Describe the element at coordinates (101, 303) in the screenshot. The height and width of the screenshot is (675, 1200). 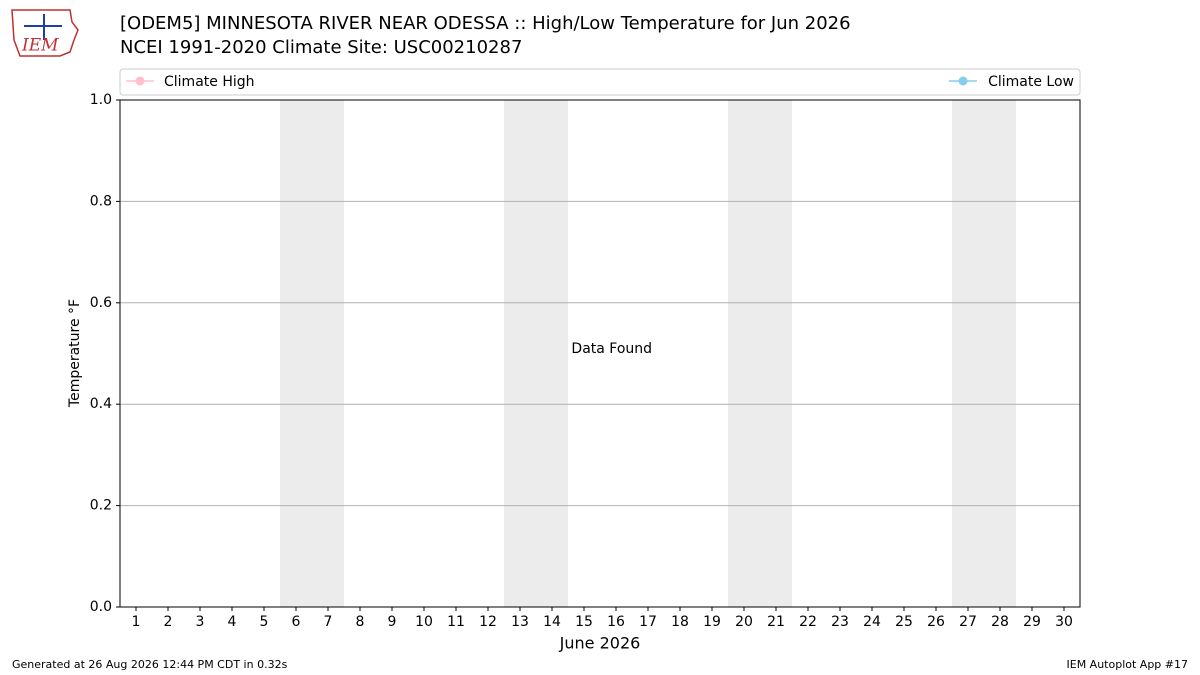
I see `y-tick-label: 0.6` at that location.